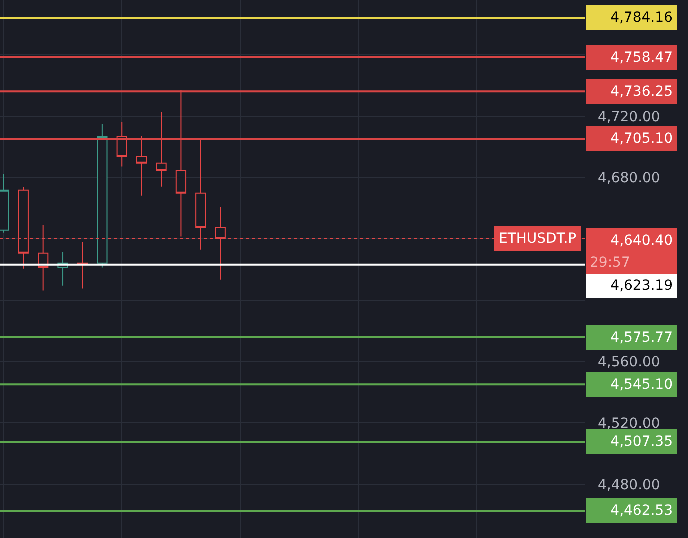  What do you see at coordinates (629, 117) in the screenshot?
I see `y-tick-label: 4,720.00` at bounding box center [629, 117].